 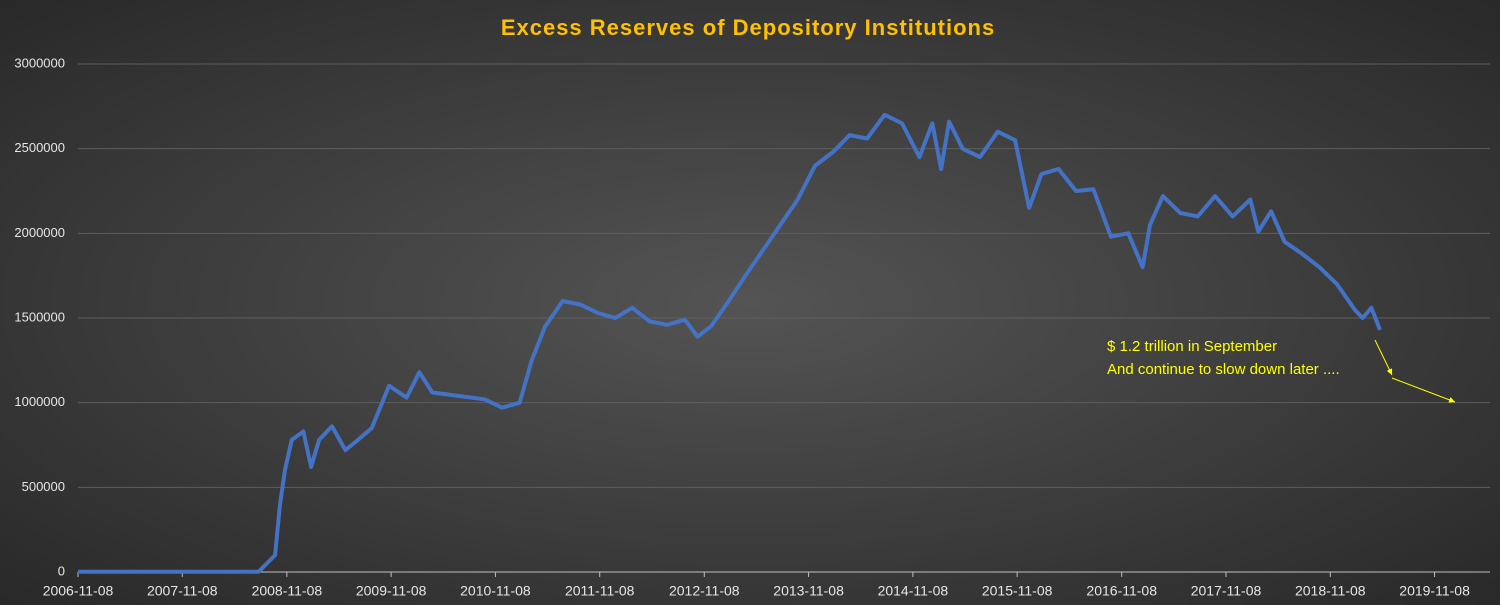 I want to click on y-tick-label: 2000000, so click(x=39, y=232).